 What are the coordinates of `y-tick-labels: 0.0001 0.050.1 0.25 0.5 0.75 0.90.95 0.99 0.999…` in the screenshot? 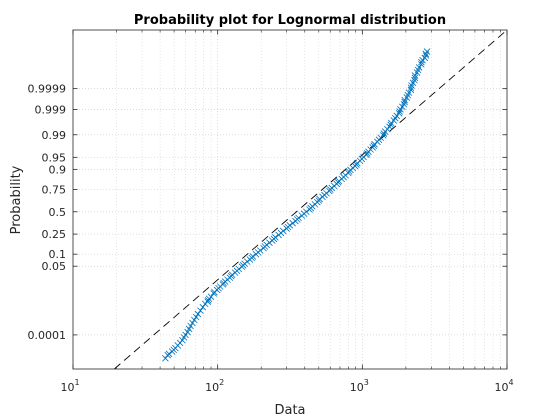 It's located at (47, 212).